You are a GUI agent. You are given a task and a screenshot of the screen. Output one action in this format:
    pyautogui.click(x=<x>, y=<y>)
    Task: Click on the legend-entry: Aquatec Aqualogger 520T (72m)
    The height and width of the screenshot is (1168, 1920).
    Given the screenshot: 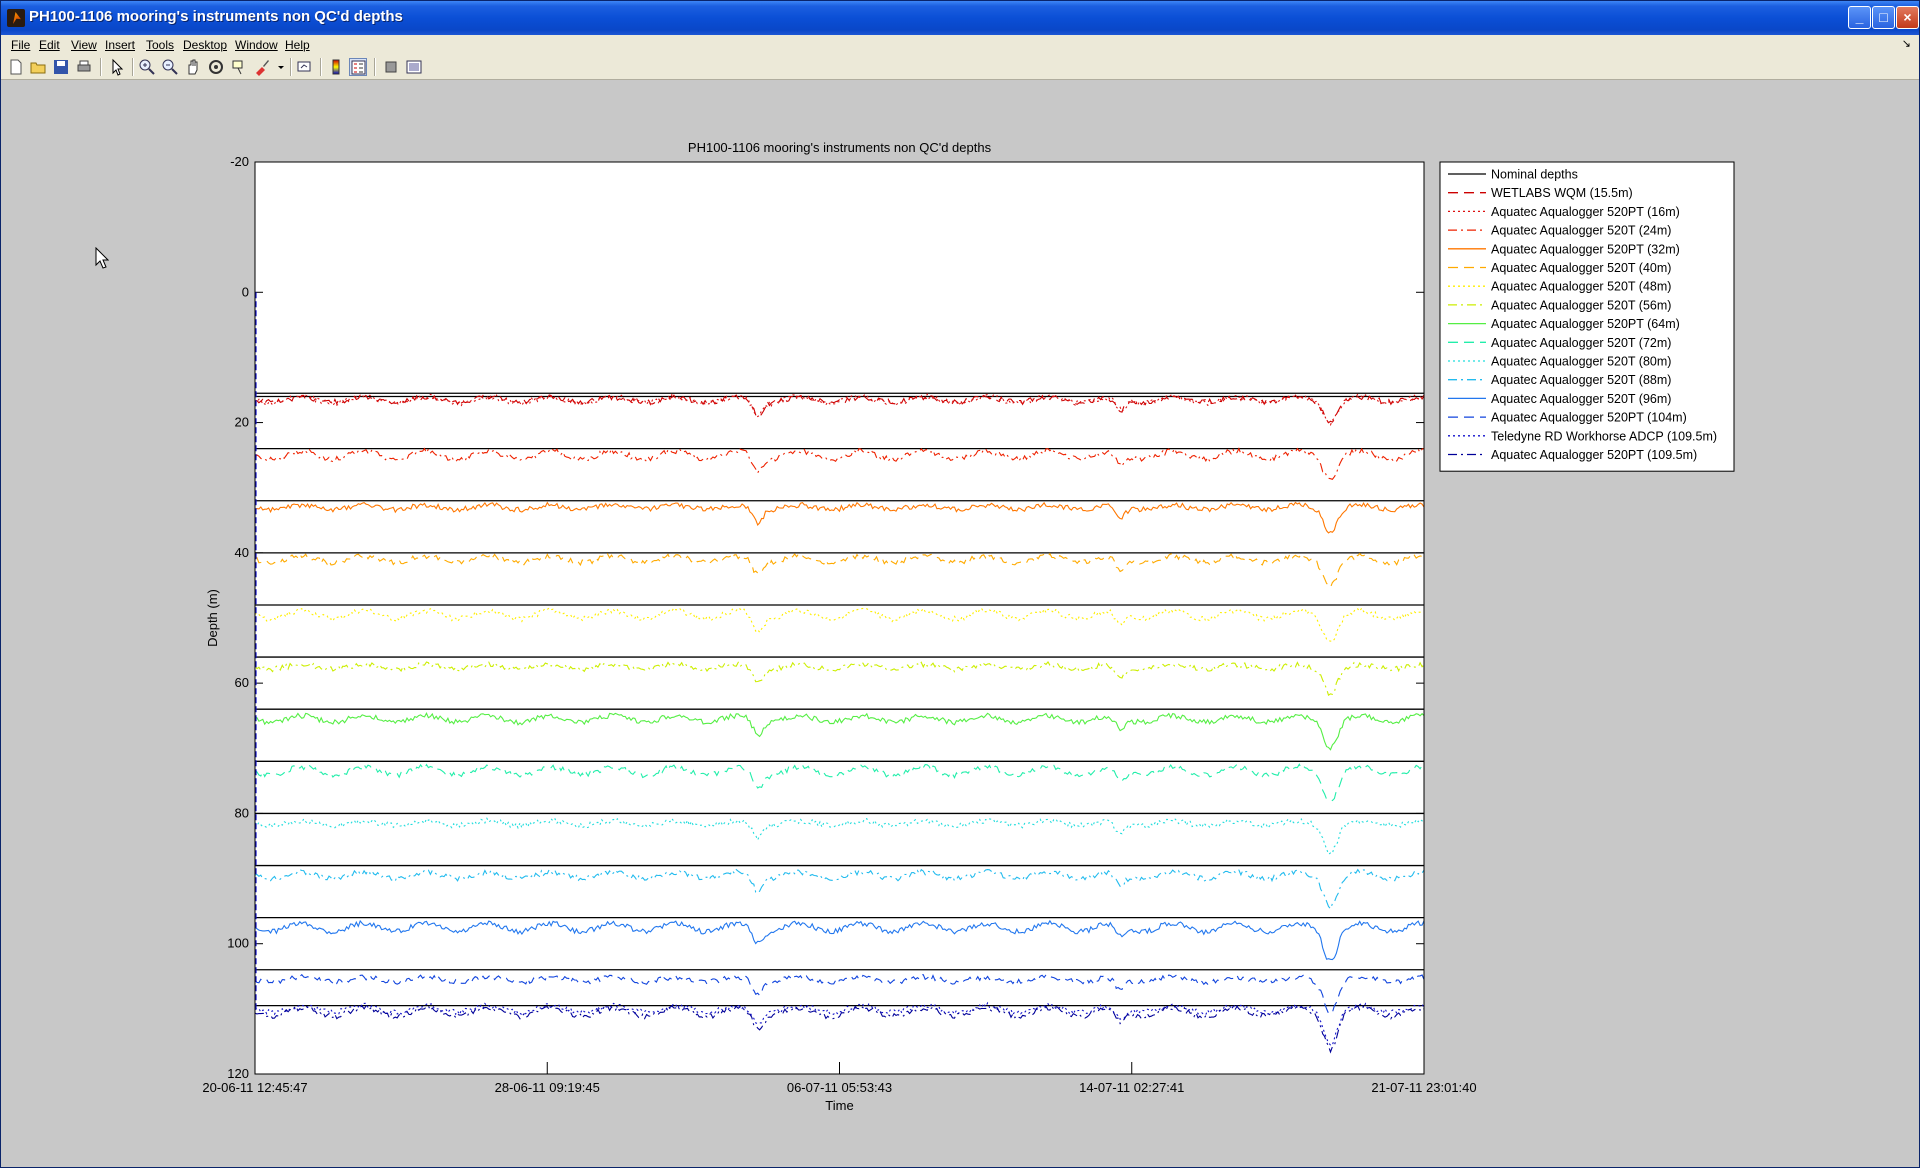 What is the action you would take?
    pyautogui.click(x=1581, y=343)
    